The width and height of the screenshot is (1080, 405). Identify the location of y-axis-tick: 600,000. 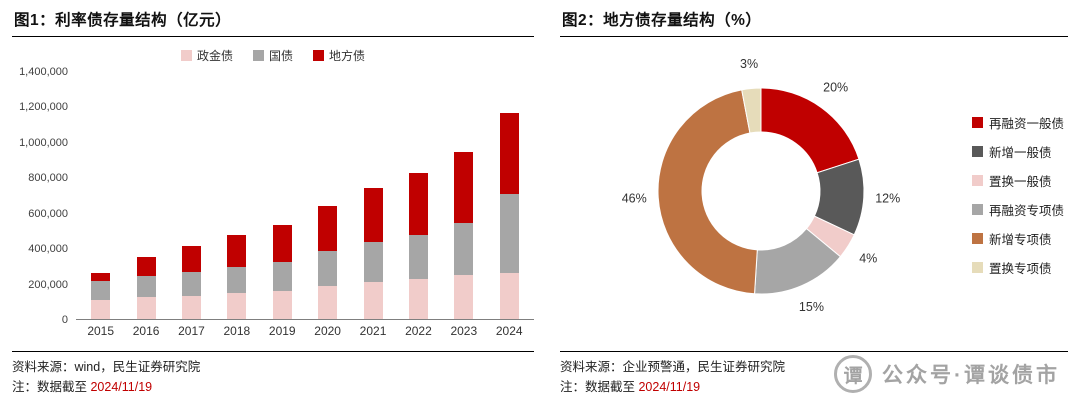
(48, 213).